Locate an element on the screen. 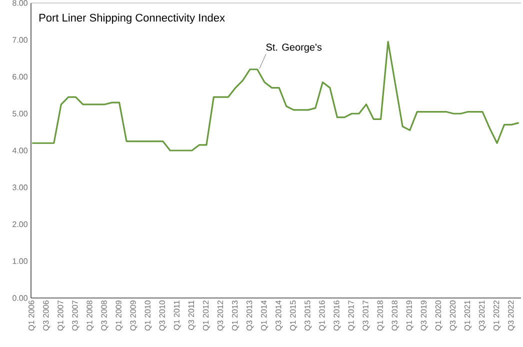  x-tick-label: Q1 2016 is located at coordinates (322, 315).